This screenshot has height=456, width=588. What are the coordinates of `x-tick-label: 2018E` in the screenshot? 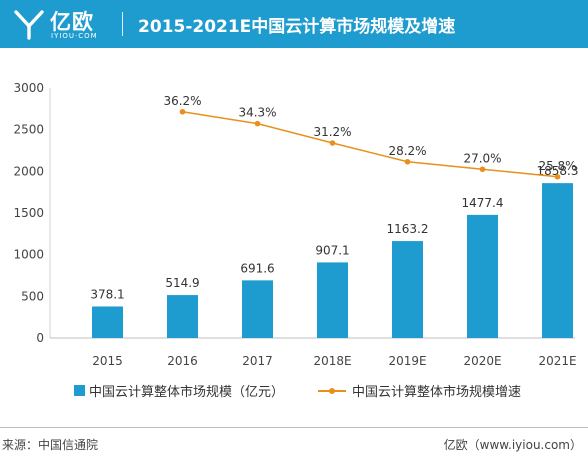 It's located at (332, 361).